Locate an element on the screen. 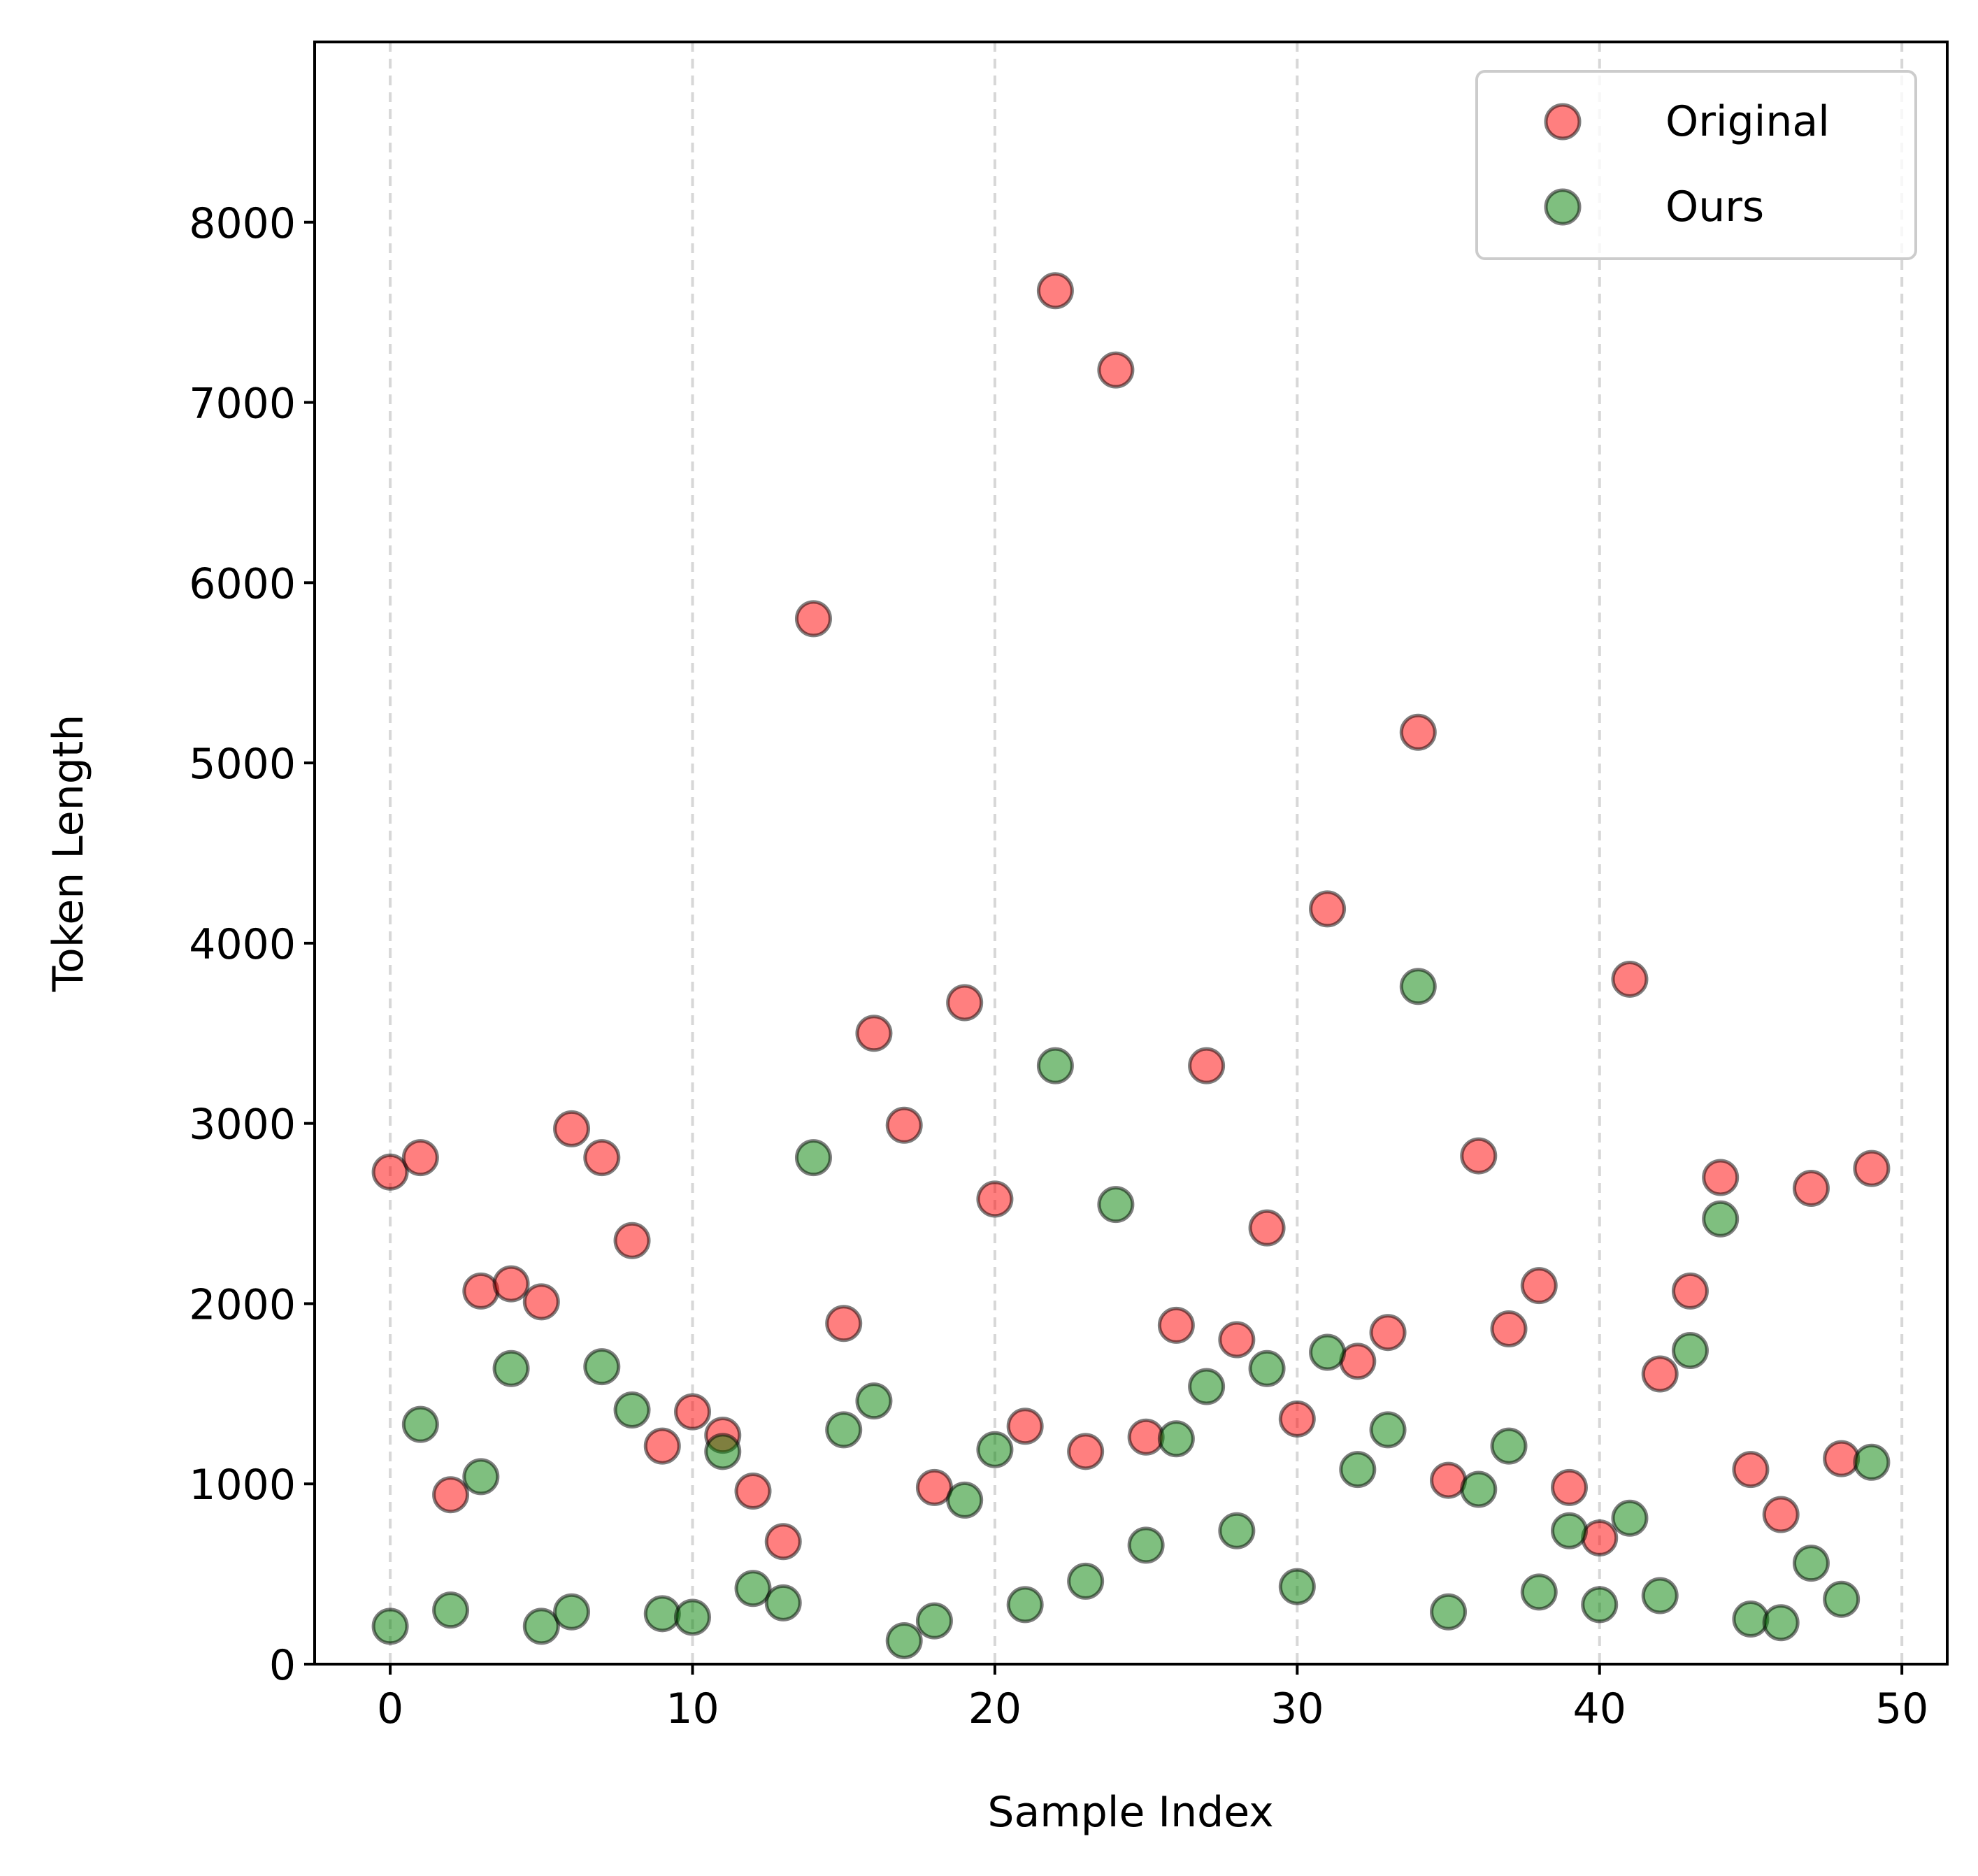  y-axis-ticks: 0 1000 2000 3000 4000 5000 6000 7000 8000 is located at coordinates (252, 944).